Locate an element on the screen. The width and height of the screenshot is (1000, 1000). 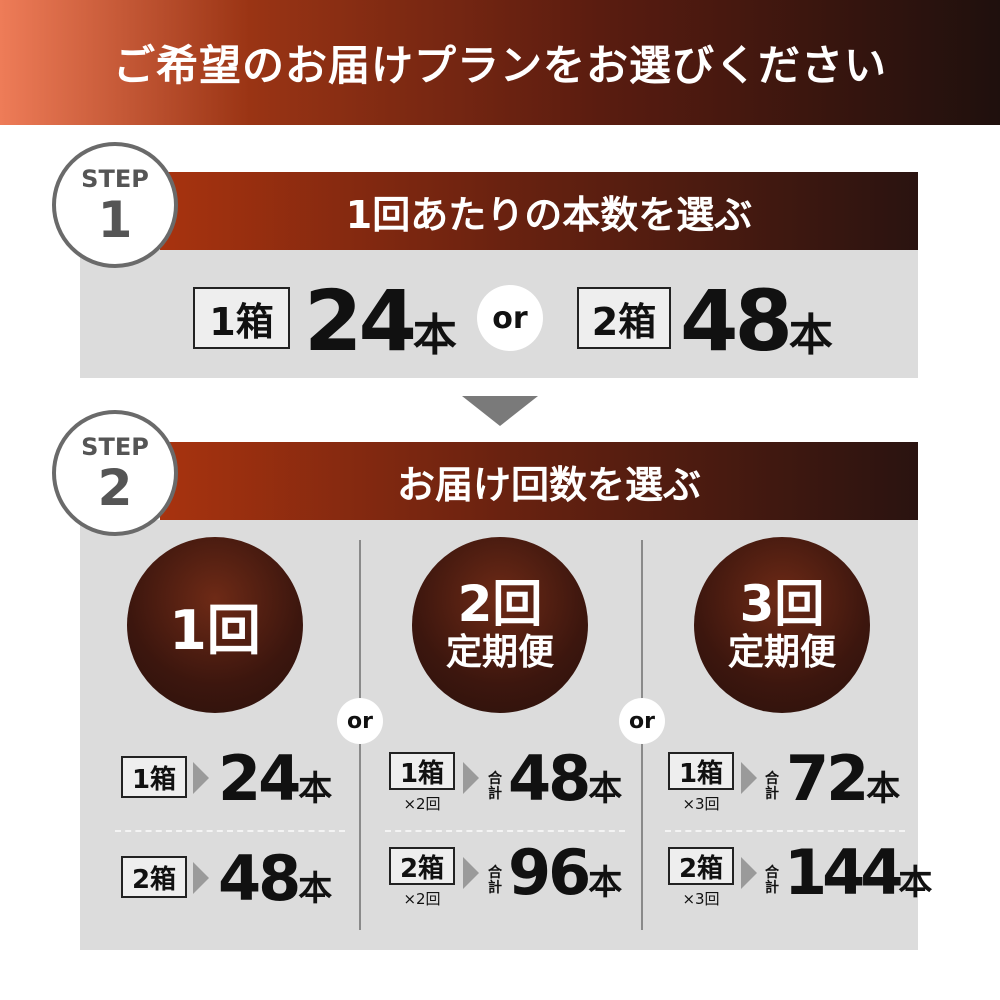
step1-badge: STEP 1 is located at coordinates (115, 205).